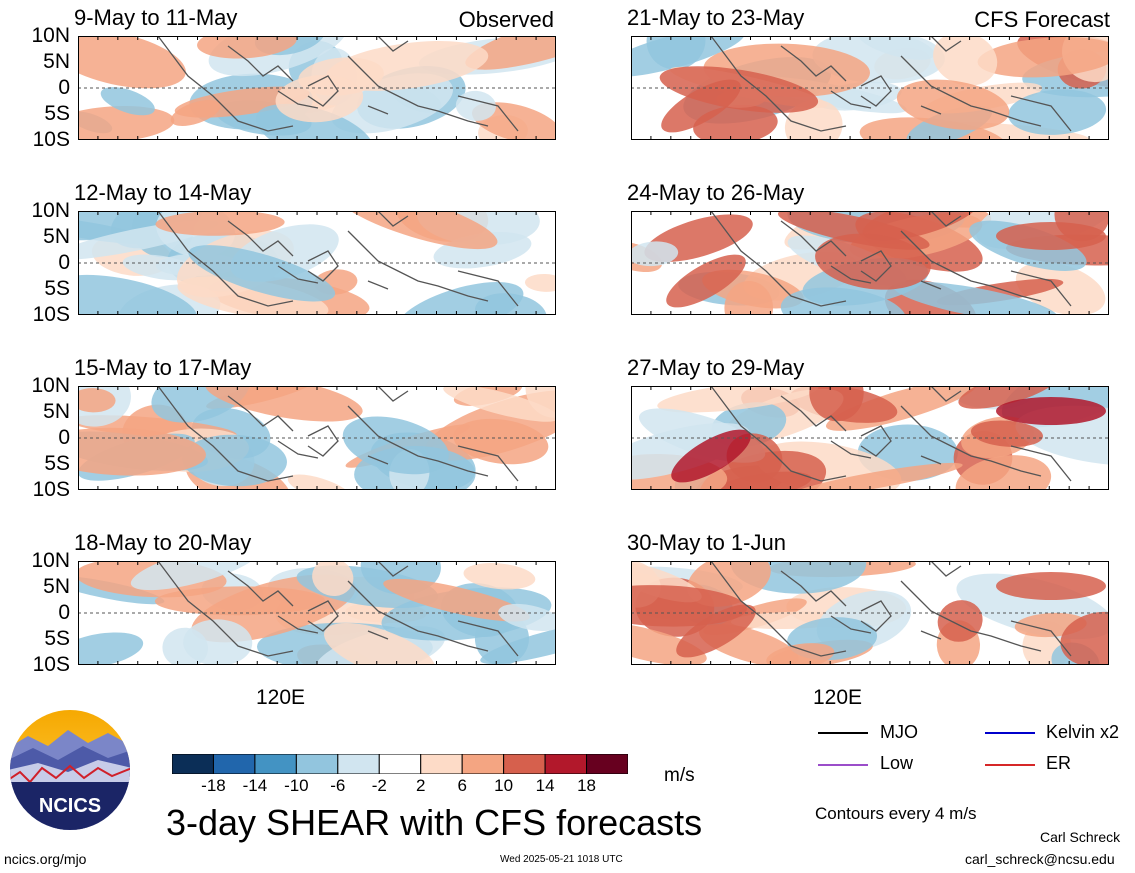 This screenshot has height=873, width=1135. What do you see at coordinates (561, 859) in the screenshot?
I see `footer-timestamp: Wed 2025-05-21 1018 UTC` at bounding box center [561, 859].